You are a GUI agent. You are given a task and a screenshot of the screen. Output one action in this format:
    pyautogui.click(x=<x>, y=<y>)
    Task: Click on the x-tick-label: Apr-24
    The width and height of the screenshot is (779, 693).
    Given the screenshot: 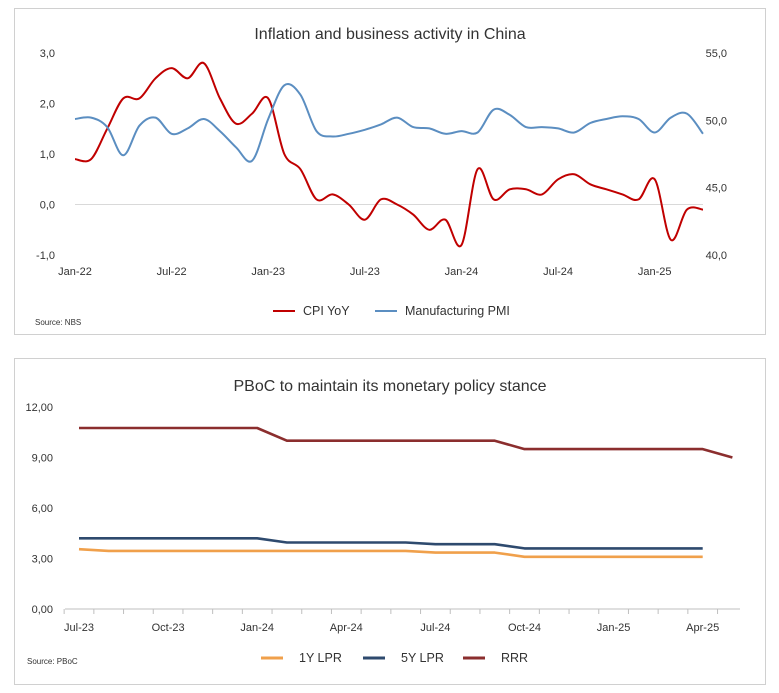 What is the action you would take?
    pyautogui.click(x=346, y=628)
    